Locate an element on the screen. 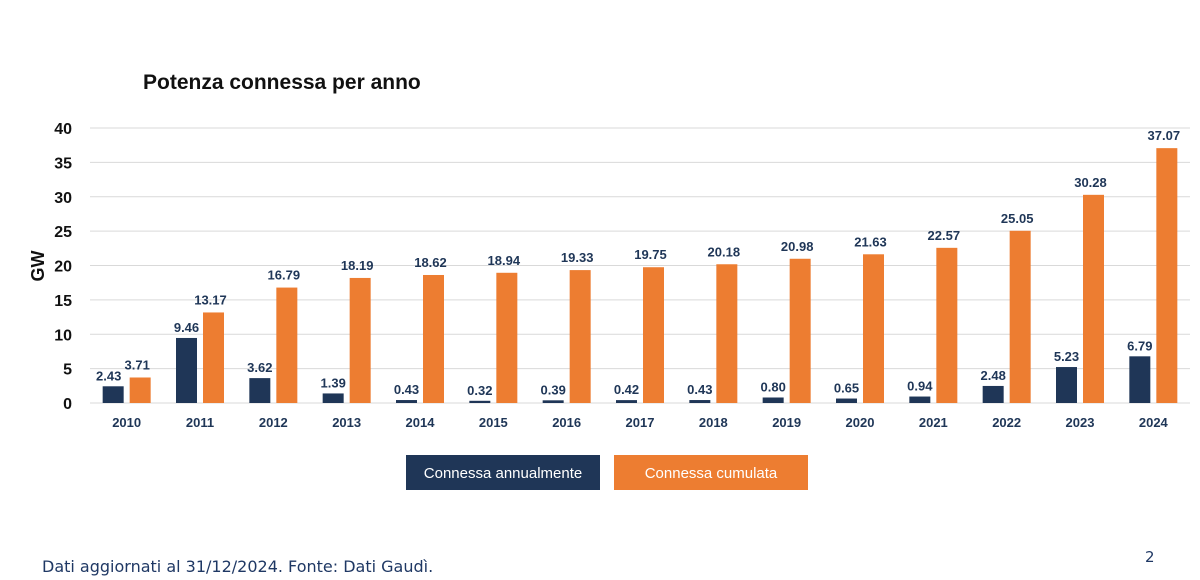 Image resolution: width=1200 pixels, height=580 pixels. data-label-cumulative-2024: 37.07 is located at coordinates (1164, 135).